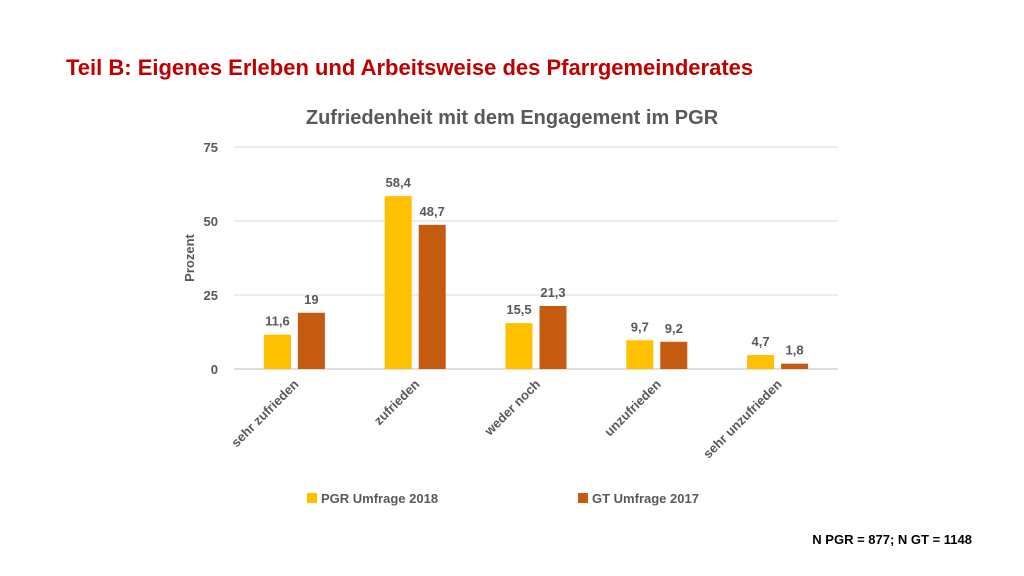 Image resolution: width=1024 pixels, height=576 pixels. Describe the element at coordinates (211, 295) in the screenshot. I see `y-tick-label: 25` at that location.